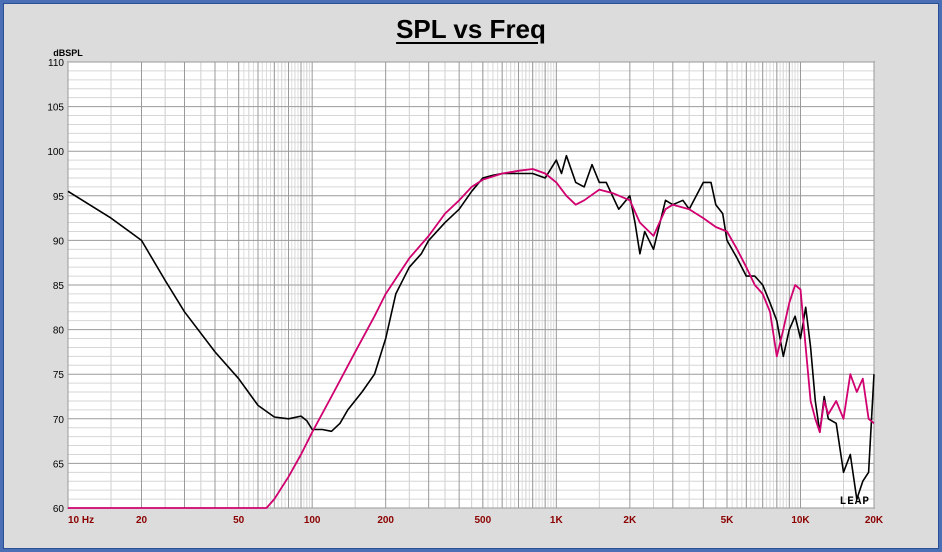 The width and height of the screenshot is (942, 552). I want to click on x-tick-label: 10 Hz, so click(81, 520).